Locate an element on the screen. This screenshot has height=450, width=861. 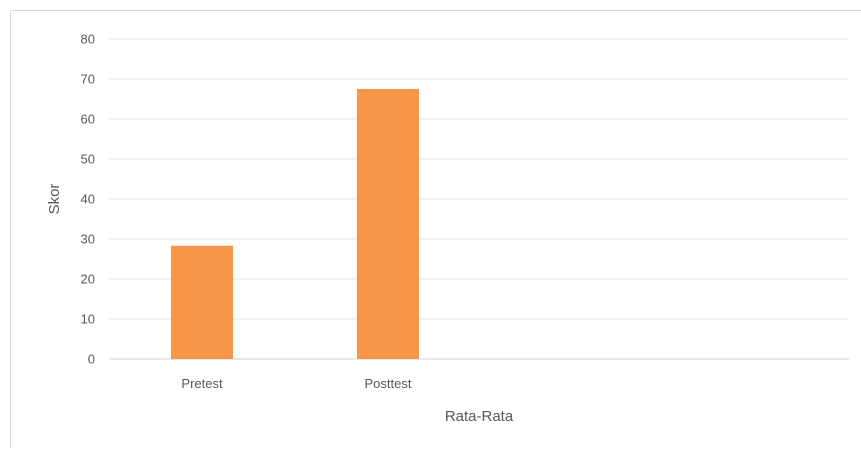
y-tick-label: 40 is located at coordinates (88, 199).